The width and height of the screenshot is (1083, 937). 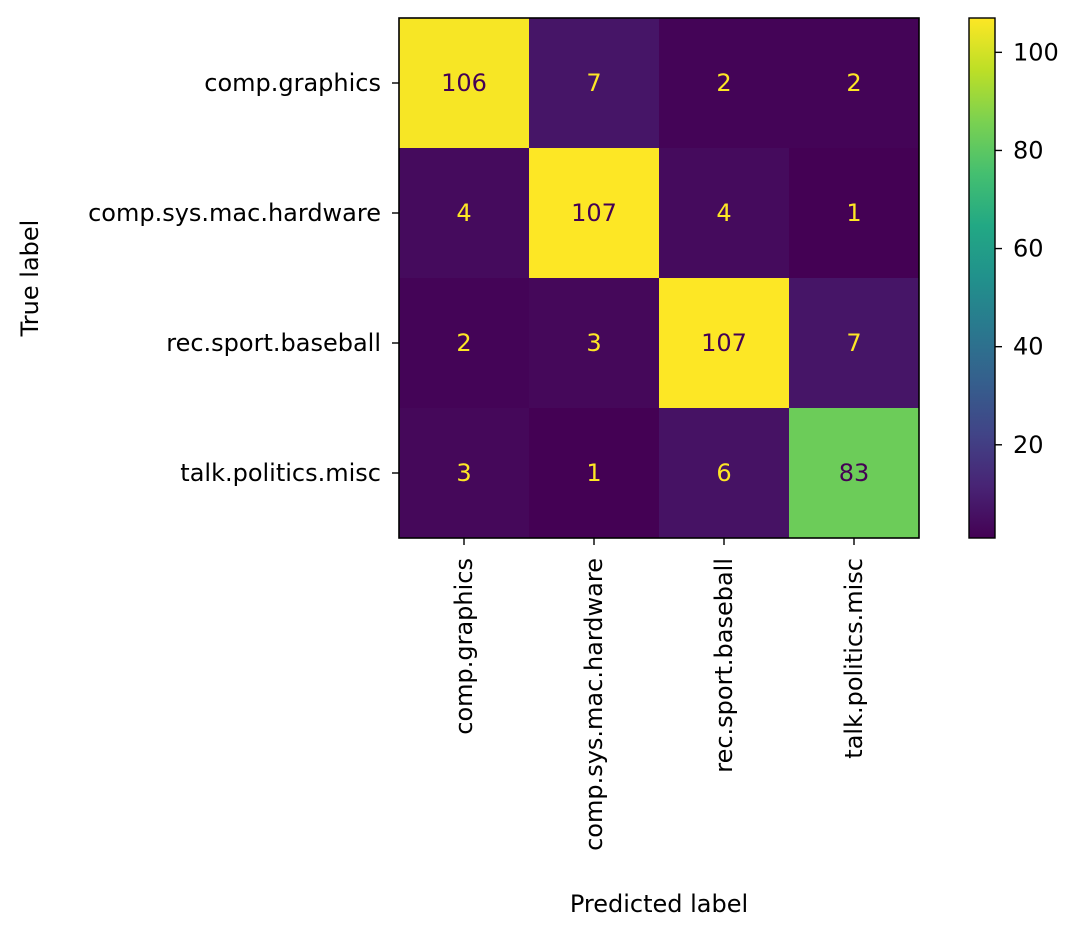 I want to click on y-tick-label: rec.sport.baseball, so click(x=273, y=343).